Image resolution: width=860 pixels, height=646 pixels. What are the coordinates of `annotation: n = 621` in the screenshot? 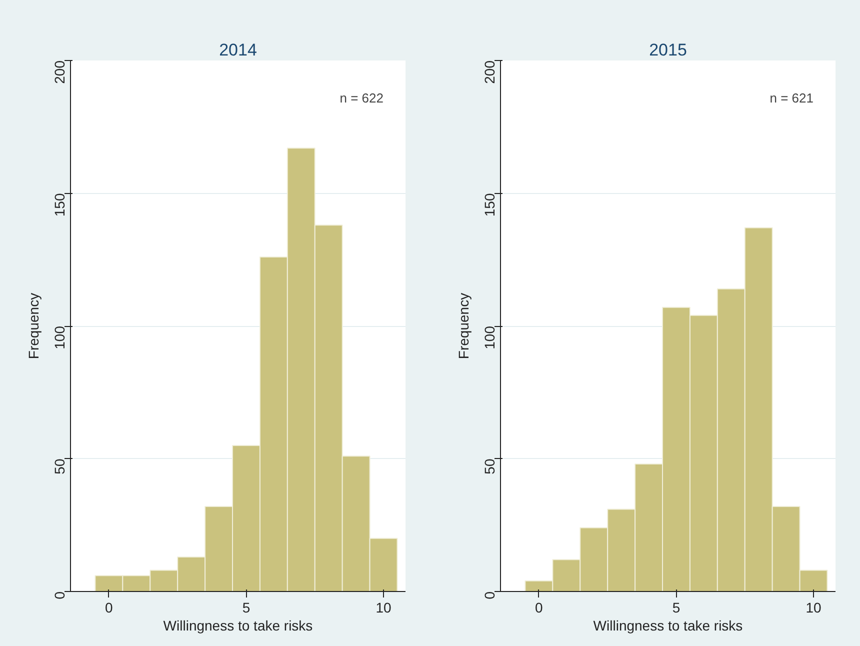 It's located at (792, 98).